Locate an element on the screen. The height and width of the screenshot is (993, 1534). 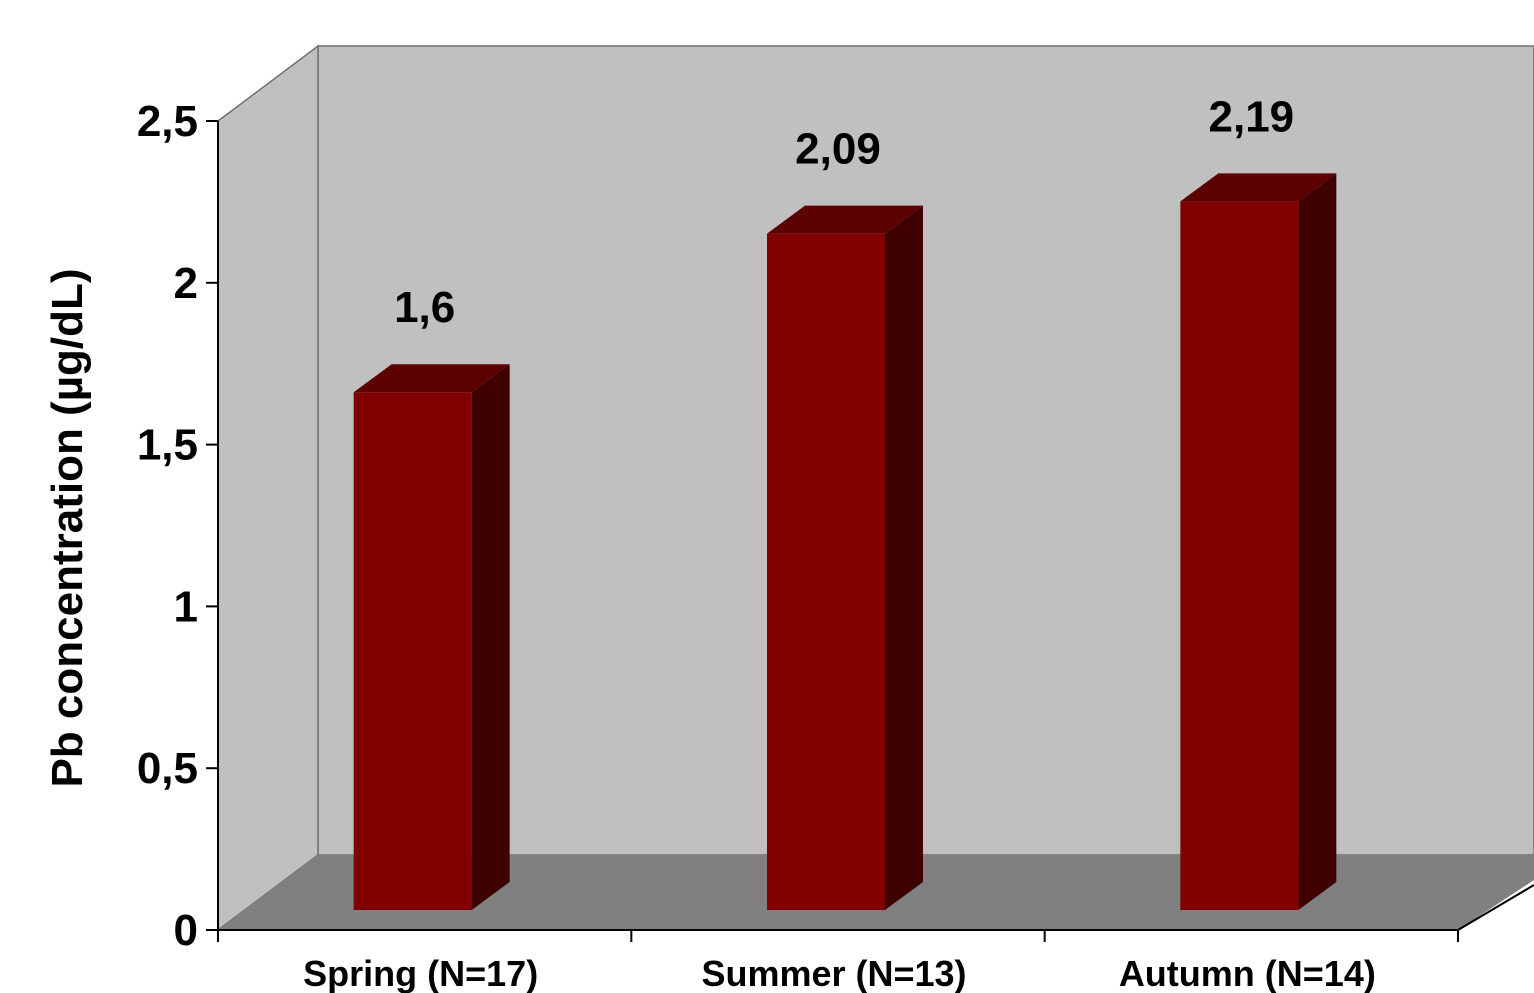
y-tick-label: 1,5 is located at coordinates (167, 445).